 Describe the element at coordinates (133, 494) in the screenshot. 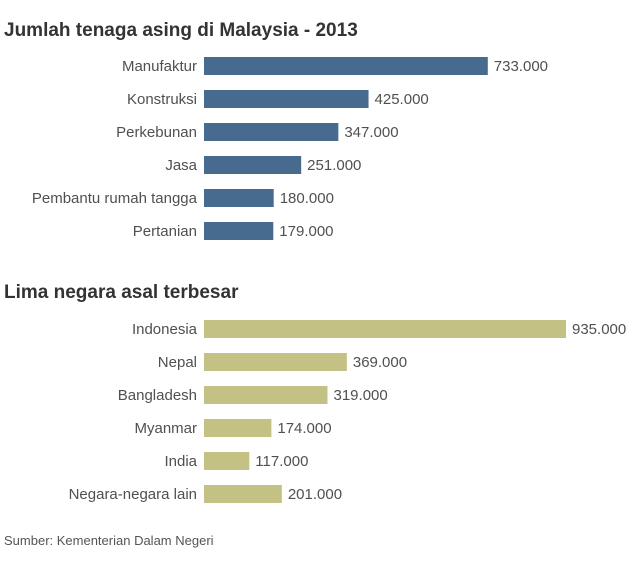

I see `category-label: Negara-negara lain` at that location.